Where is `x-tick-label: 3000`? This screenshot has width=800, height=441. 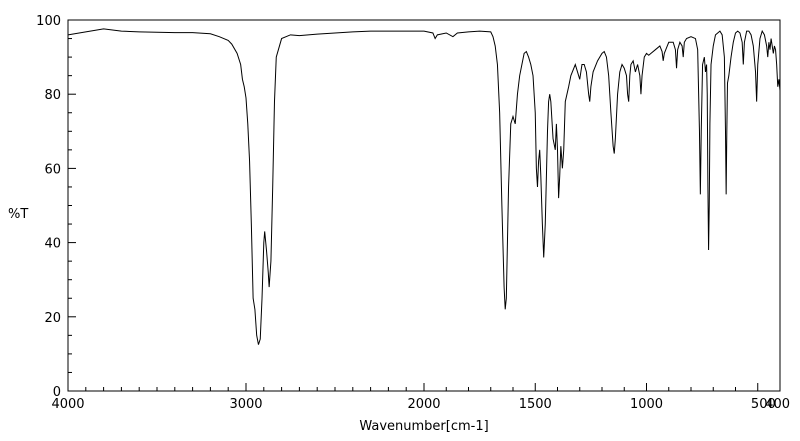
x-tick-label: 3000 is located at coordinates (245, 404).